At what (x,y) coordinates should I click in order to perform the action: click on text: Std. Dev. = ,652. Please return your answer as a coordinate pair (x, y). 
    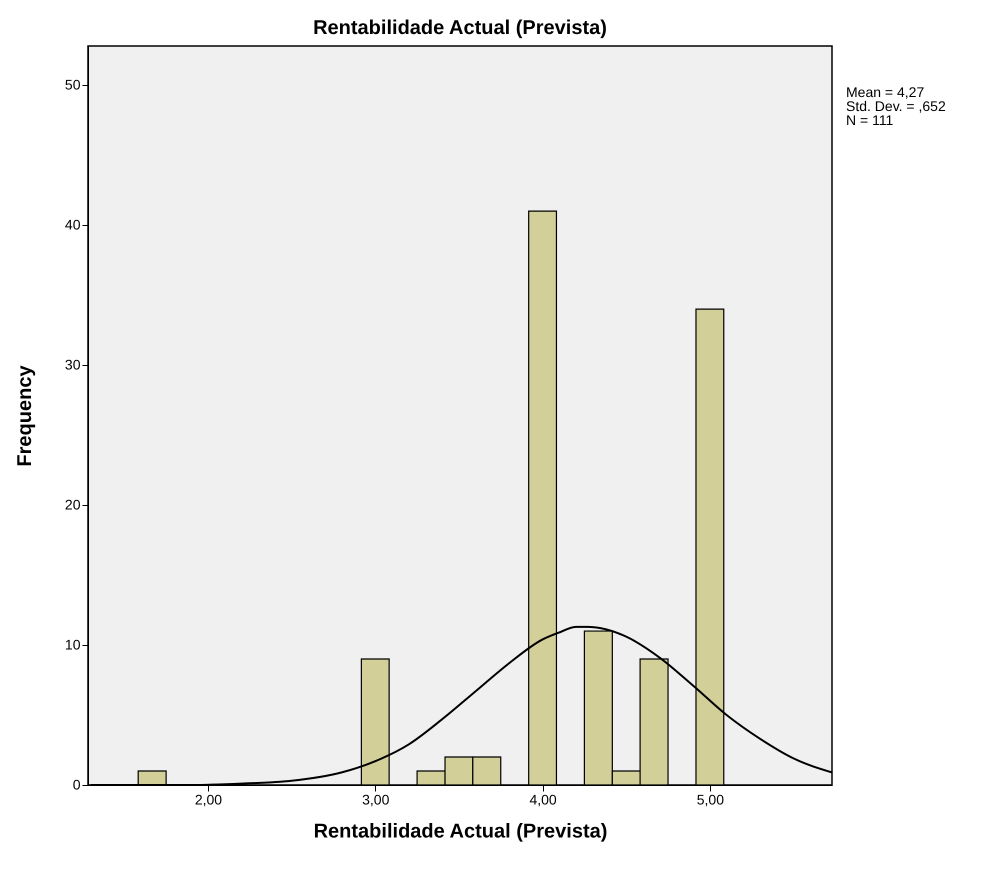
    Looking at the image, I should click on (896, 106).